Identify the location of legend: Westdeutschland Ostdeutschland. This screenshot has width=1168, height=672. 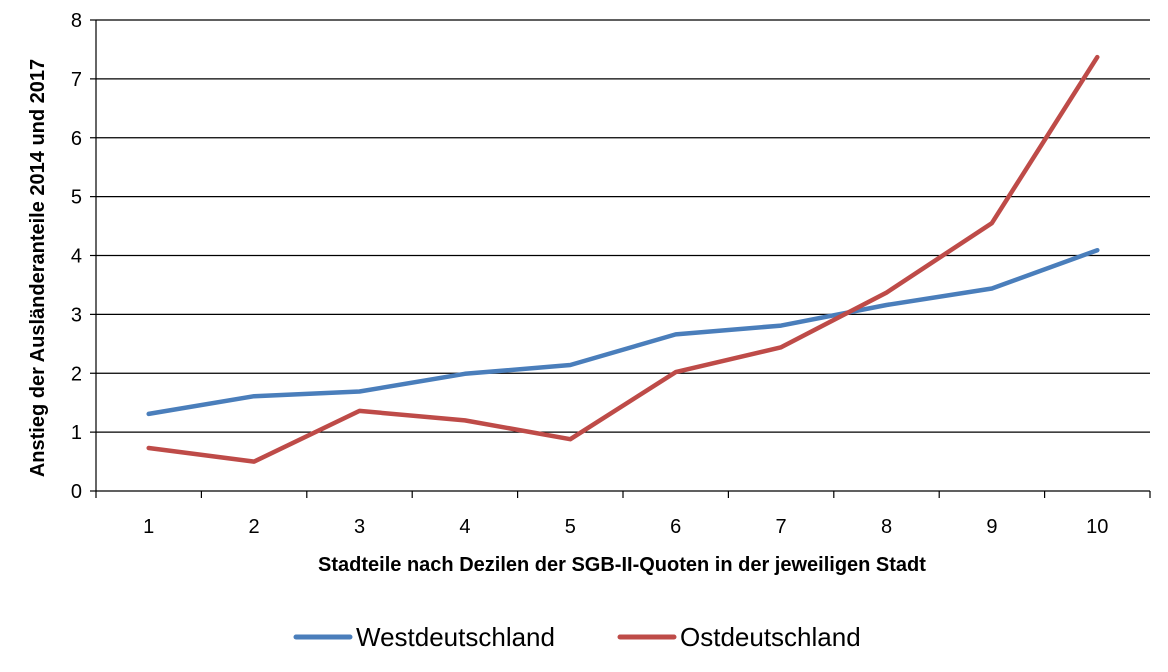
(577, 637).